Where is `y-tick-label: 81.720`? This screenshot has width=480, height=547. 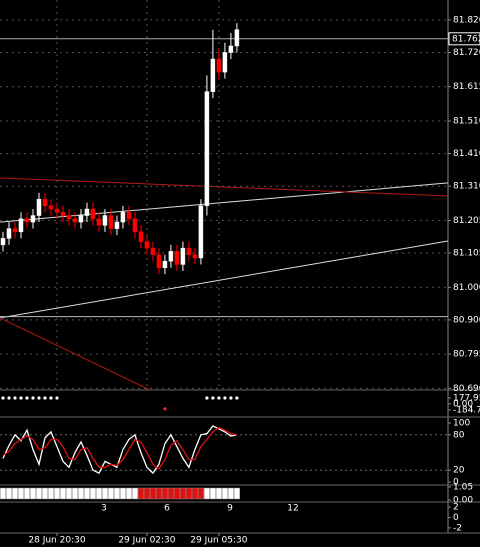
y-tick-label: 81.720 is located at coordinates (466, 53).